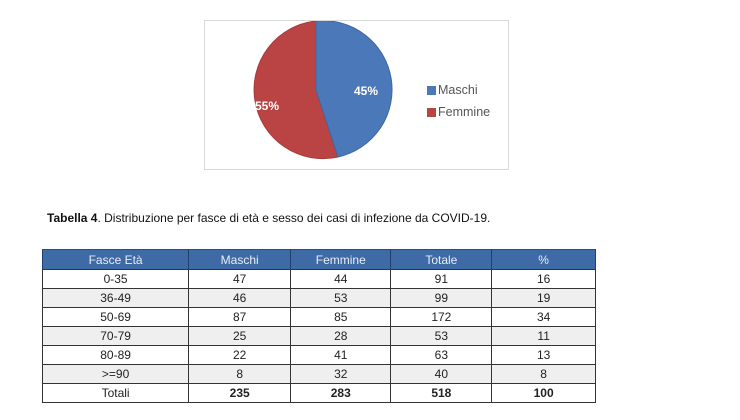 The image size is (740, 420). Describe the element at coordinates (441, 374) in the screenshot. I see `cell-totale: 40` at that location.